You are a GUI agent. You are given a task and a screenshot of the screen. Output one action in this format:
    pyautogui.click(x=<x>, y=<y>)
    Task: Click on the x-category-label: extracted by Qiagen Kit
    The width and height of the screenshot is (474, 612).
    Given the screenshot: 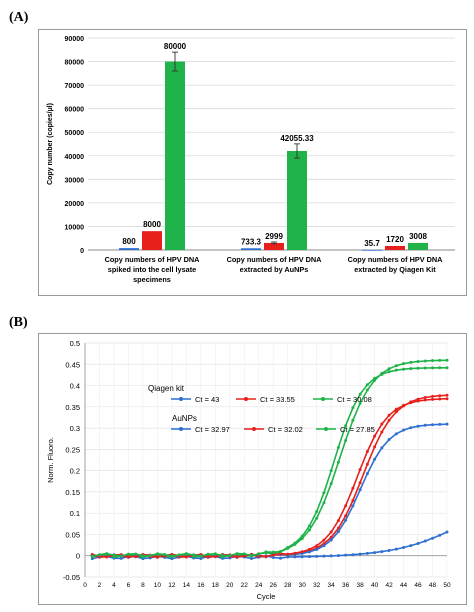 What is the action you would take?
    pyautogui.click(x=395, y=269)
    